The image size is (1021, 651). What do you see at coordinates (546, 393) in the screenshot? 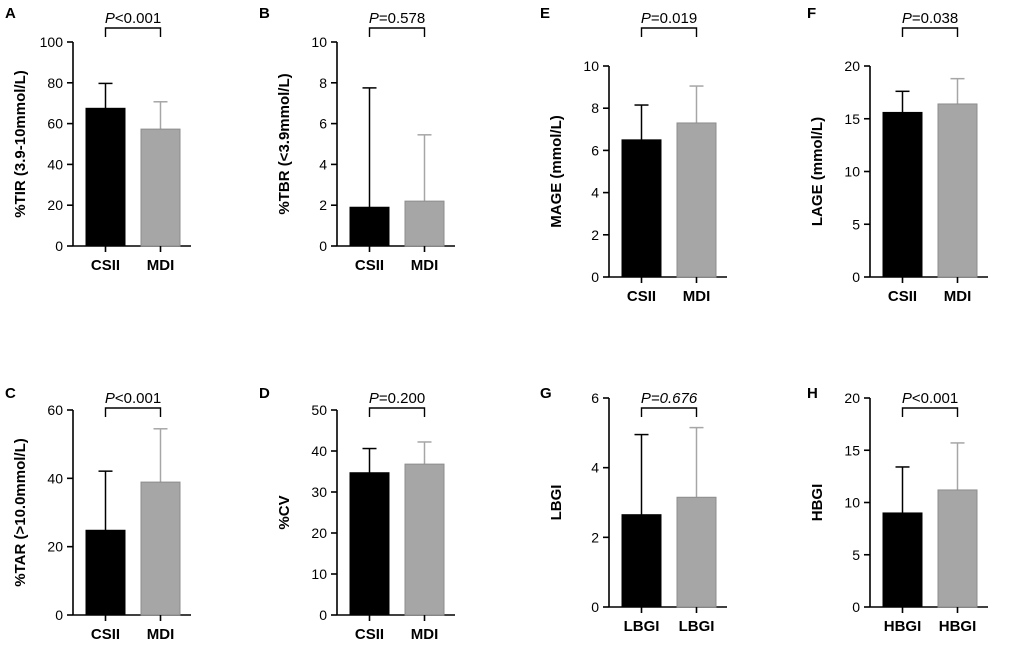
I see `panel-letter: G` at bounding box center [546, 393].